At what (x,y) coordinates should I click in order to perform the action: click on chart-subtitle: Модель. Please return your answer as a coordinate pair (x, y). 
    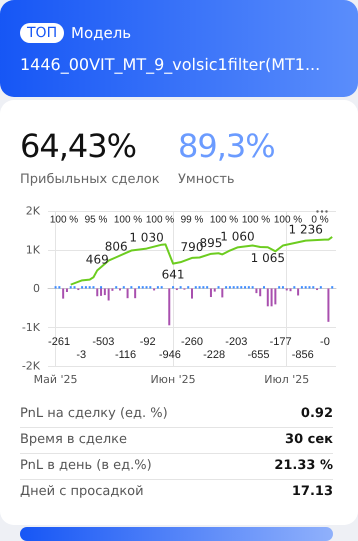
    Looking at the image, I should click on (101, 33).